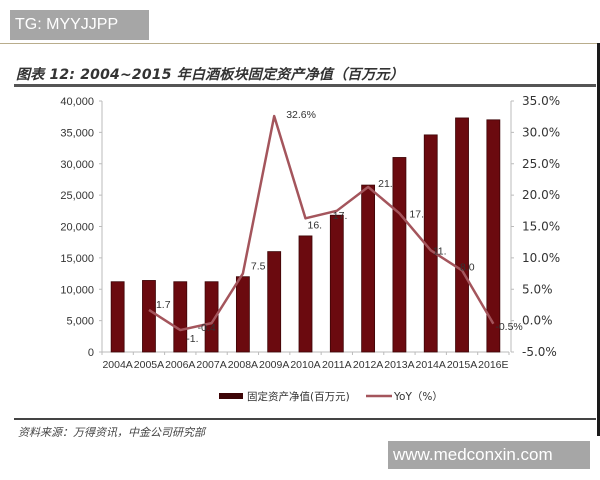 This screenshot has width=600, height=480. What do you see at coordinates (77, 165) in the screenshot?
I see `left-tick-label: 30,000` at bounding box center [77, 165].